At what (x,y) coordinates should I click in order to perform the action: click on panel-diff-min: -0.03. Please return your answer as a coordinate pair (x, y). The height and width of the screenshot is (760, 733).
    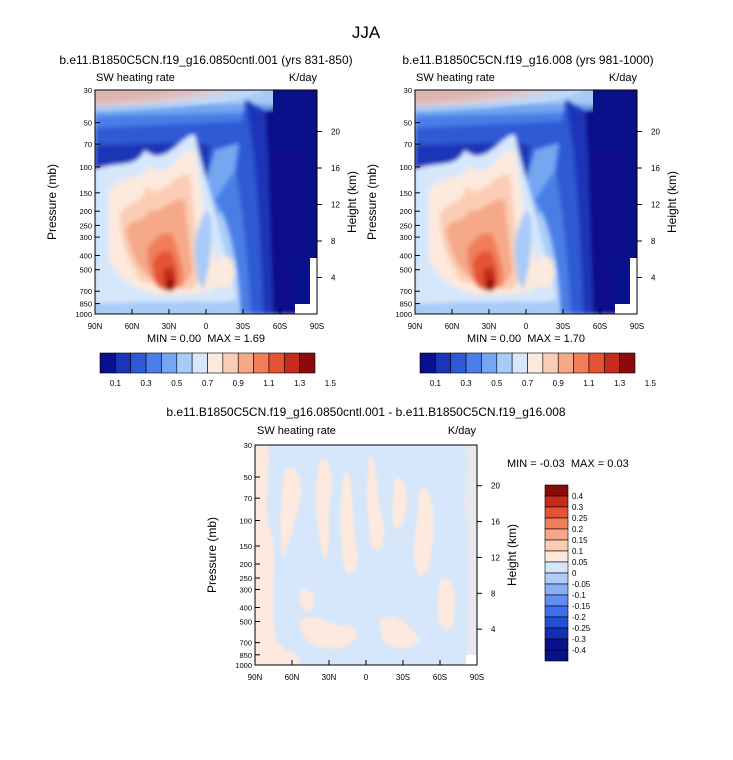
    Looking at the image, I should click on (552, 464).